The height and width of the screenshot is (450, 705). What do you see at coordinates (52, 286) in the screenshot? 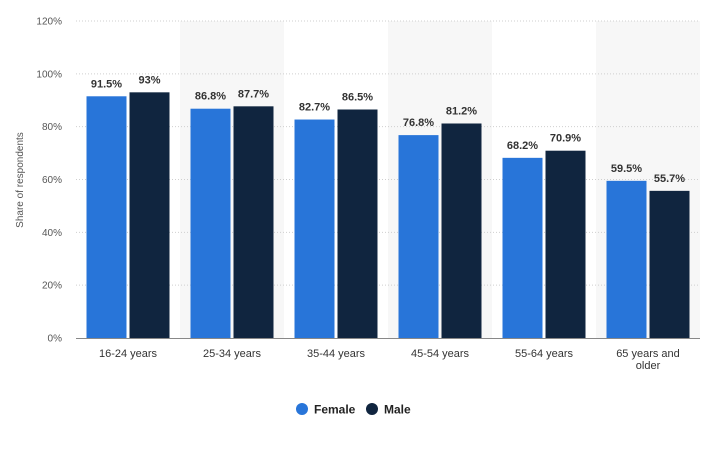
I see `y-tick-label: 20%` at bounding box center [52, 286].